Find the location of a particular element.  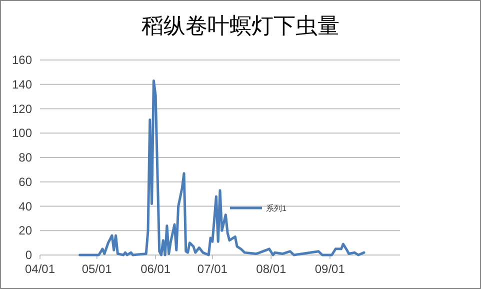

y-tick-label: 140 is located at coordinates (22, 84).